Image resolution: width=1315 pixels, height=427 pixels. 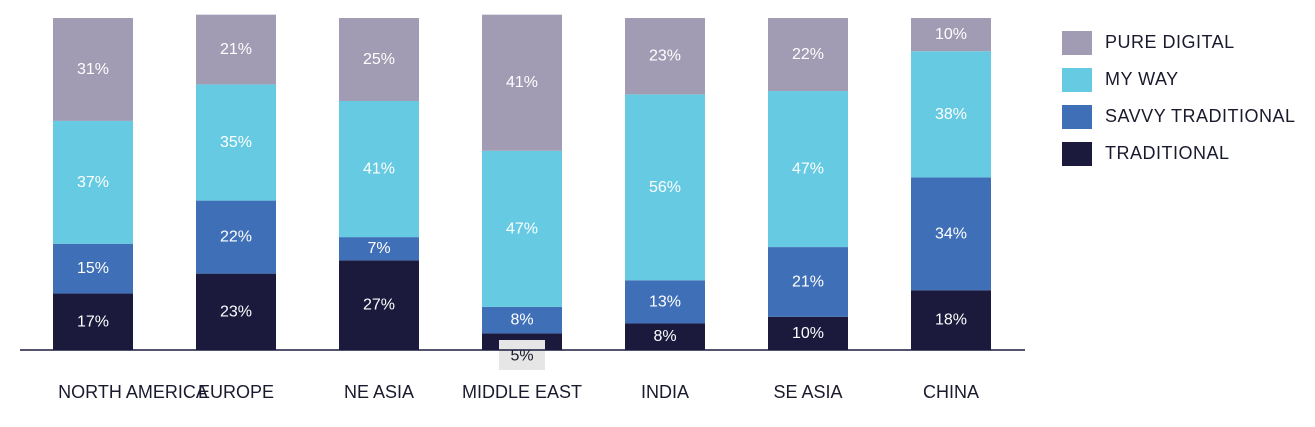 I want to click on data-label: 37%, so click(x=93, y=182).